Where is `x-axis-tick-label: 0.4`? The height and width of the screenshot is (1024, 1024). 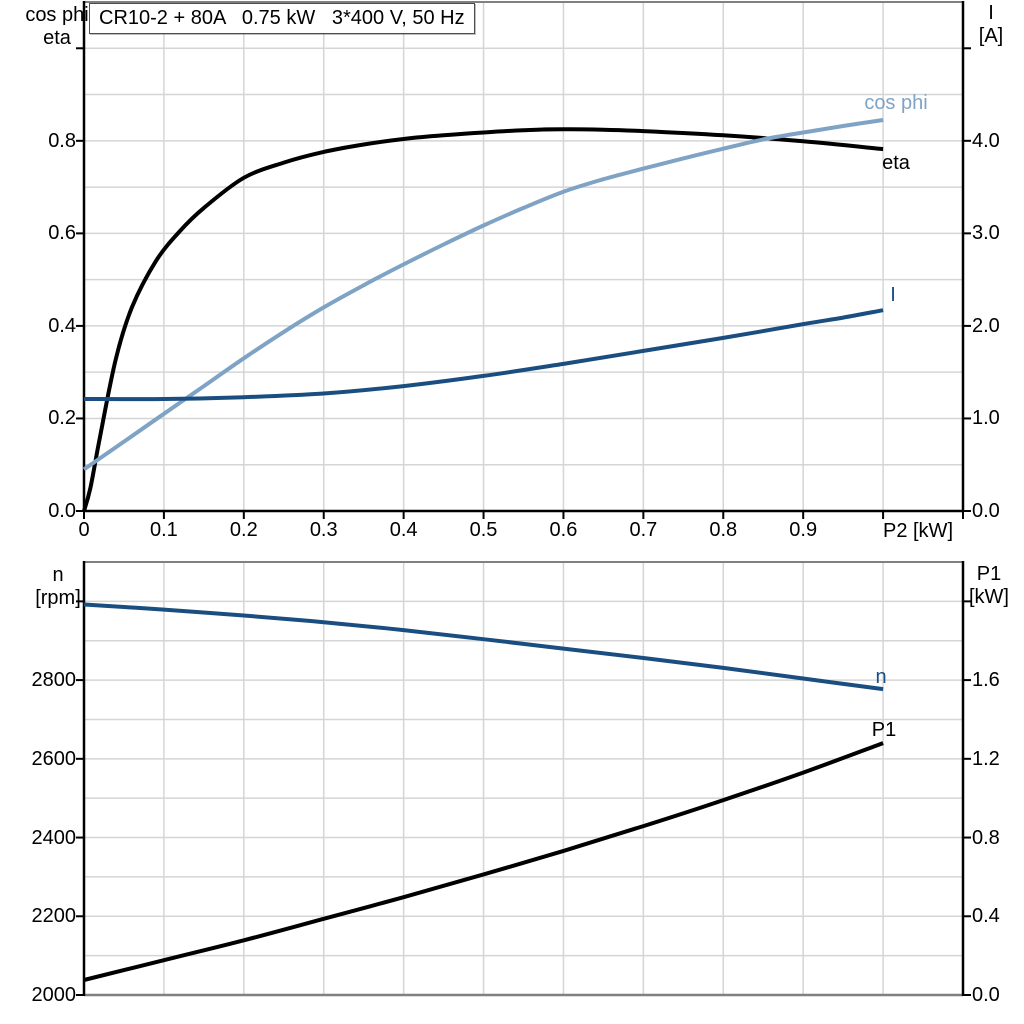 x-axis-tick-label: 0.4 is located at coordinates (403, 530).